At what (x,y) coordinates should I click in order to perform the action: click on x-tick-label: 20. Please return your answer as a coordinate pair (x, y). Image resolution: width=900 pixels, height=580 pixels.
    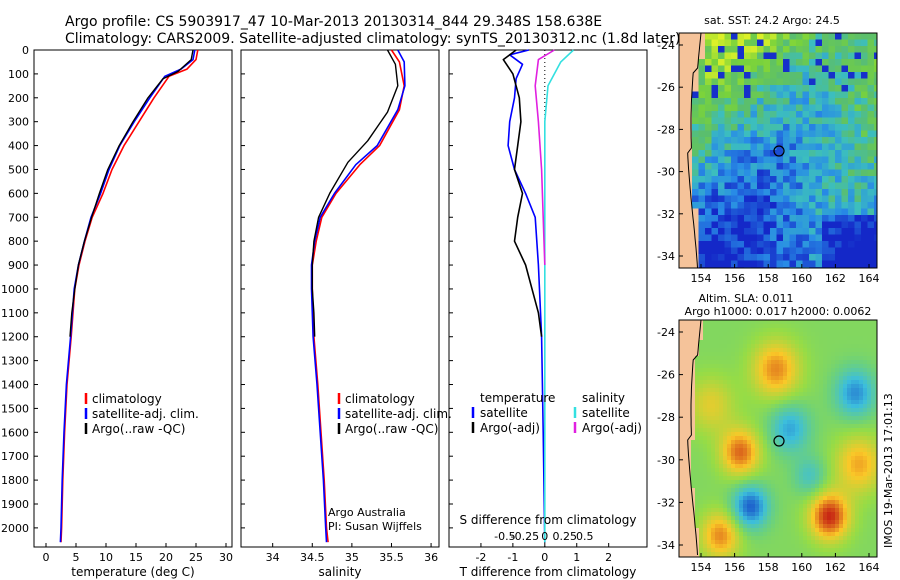
    Looking at the image, I should click on (166, 557).